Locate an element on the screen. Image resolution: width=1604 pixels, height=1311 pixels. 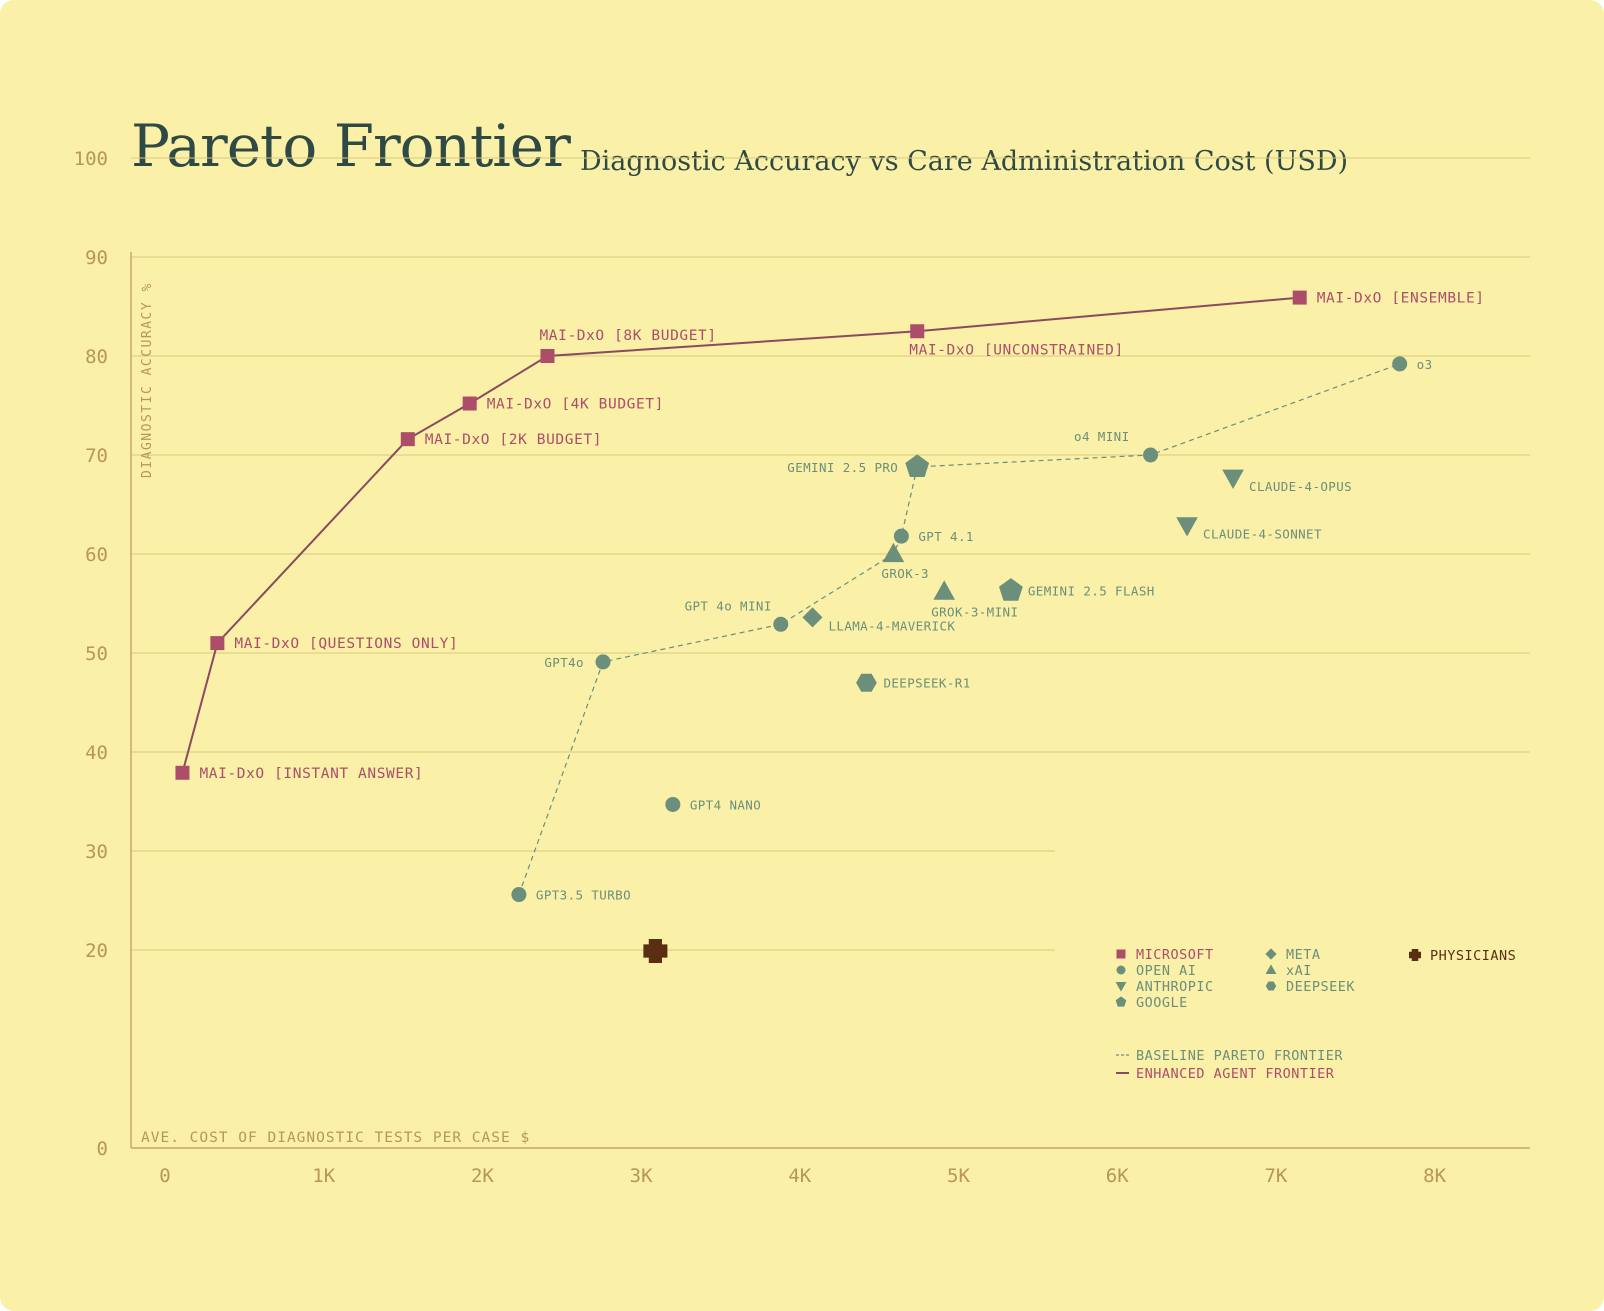
legend-label-google: GOOGLE is located at coordinates (1162, 1003).